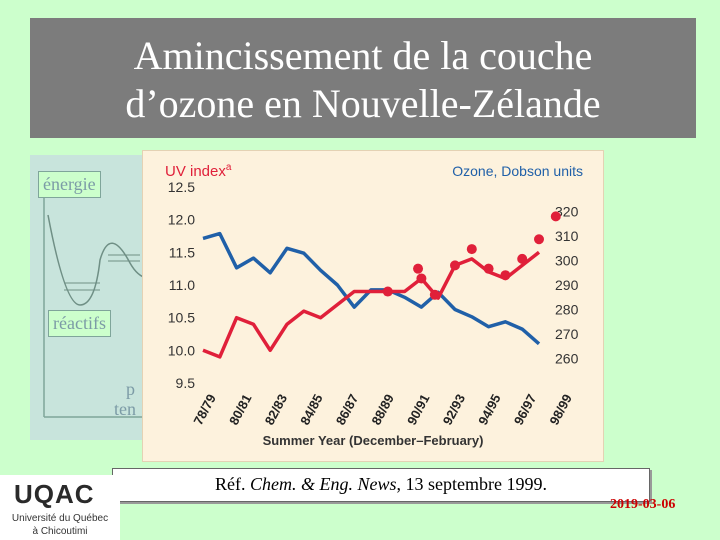 This screenshot has width=720, height=540. I want to click on partial-label-1: p, so click(130, 389).